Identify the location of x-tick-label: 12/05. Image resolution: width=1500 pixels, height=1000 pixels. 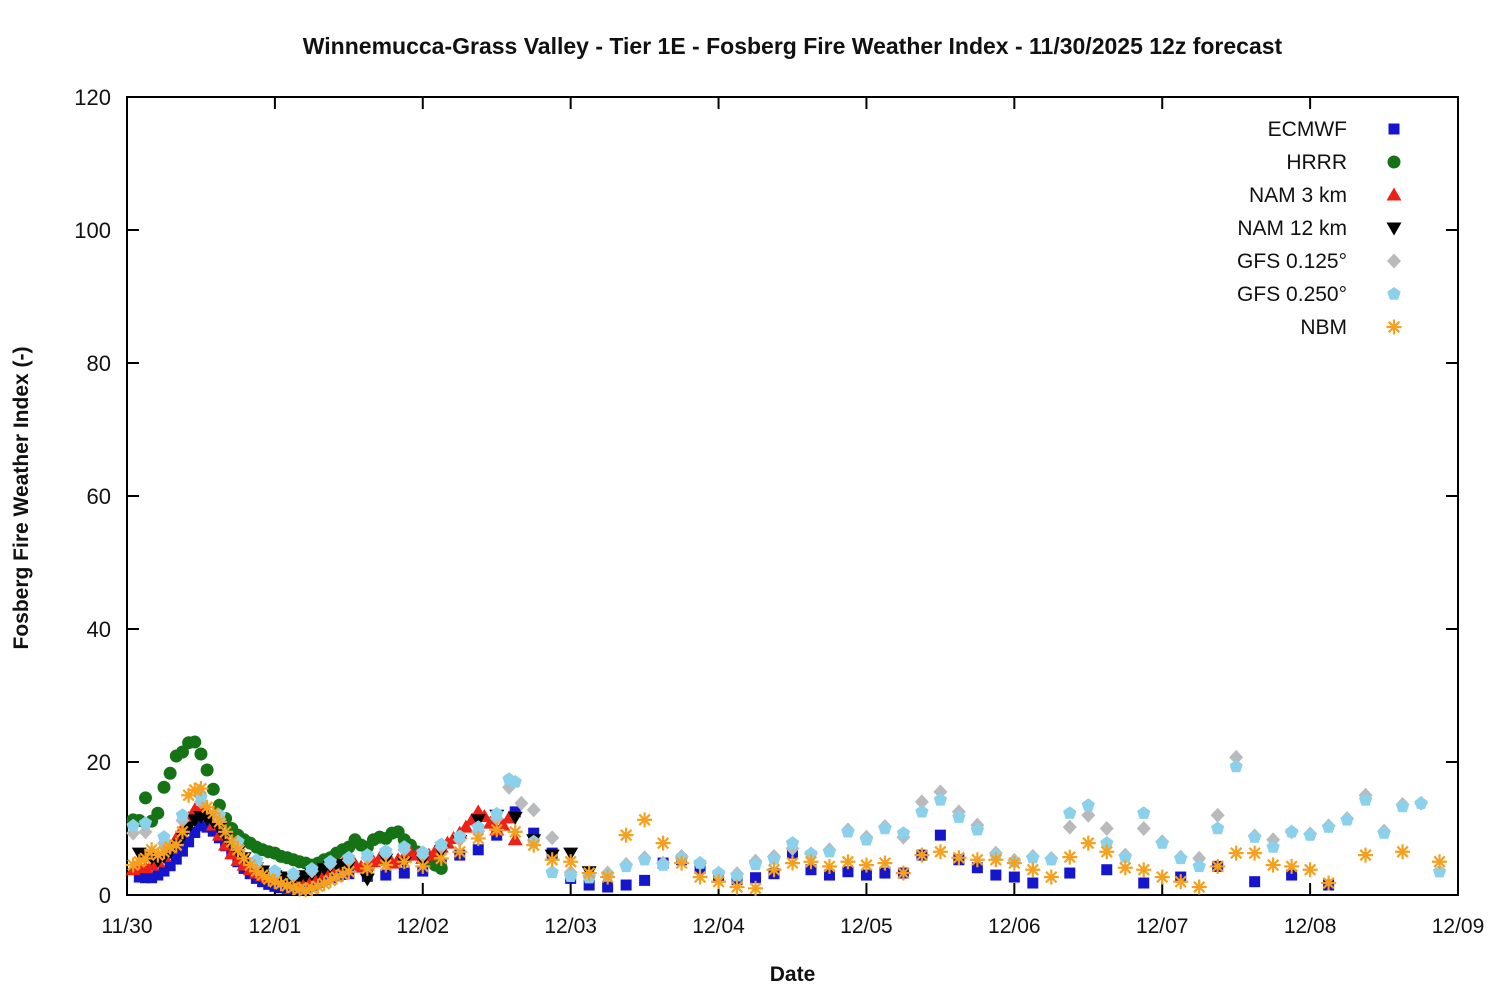
(866, 926).